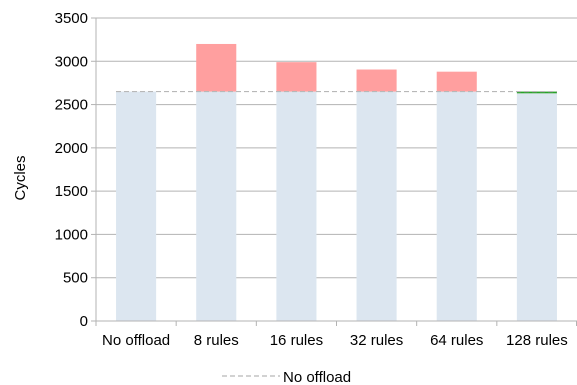 This screenshot has height=385, width=577. I want to click on legend-label-no-offload: No offload, so click(317, 377).